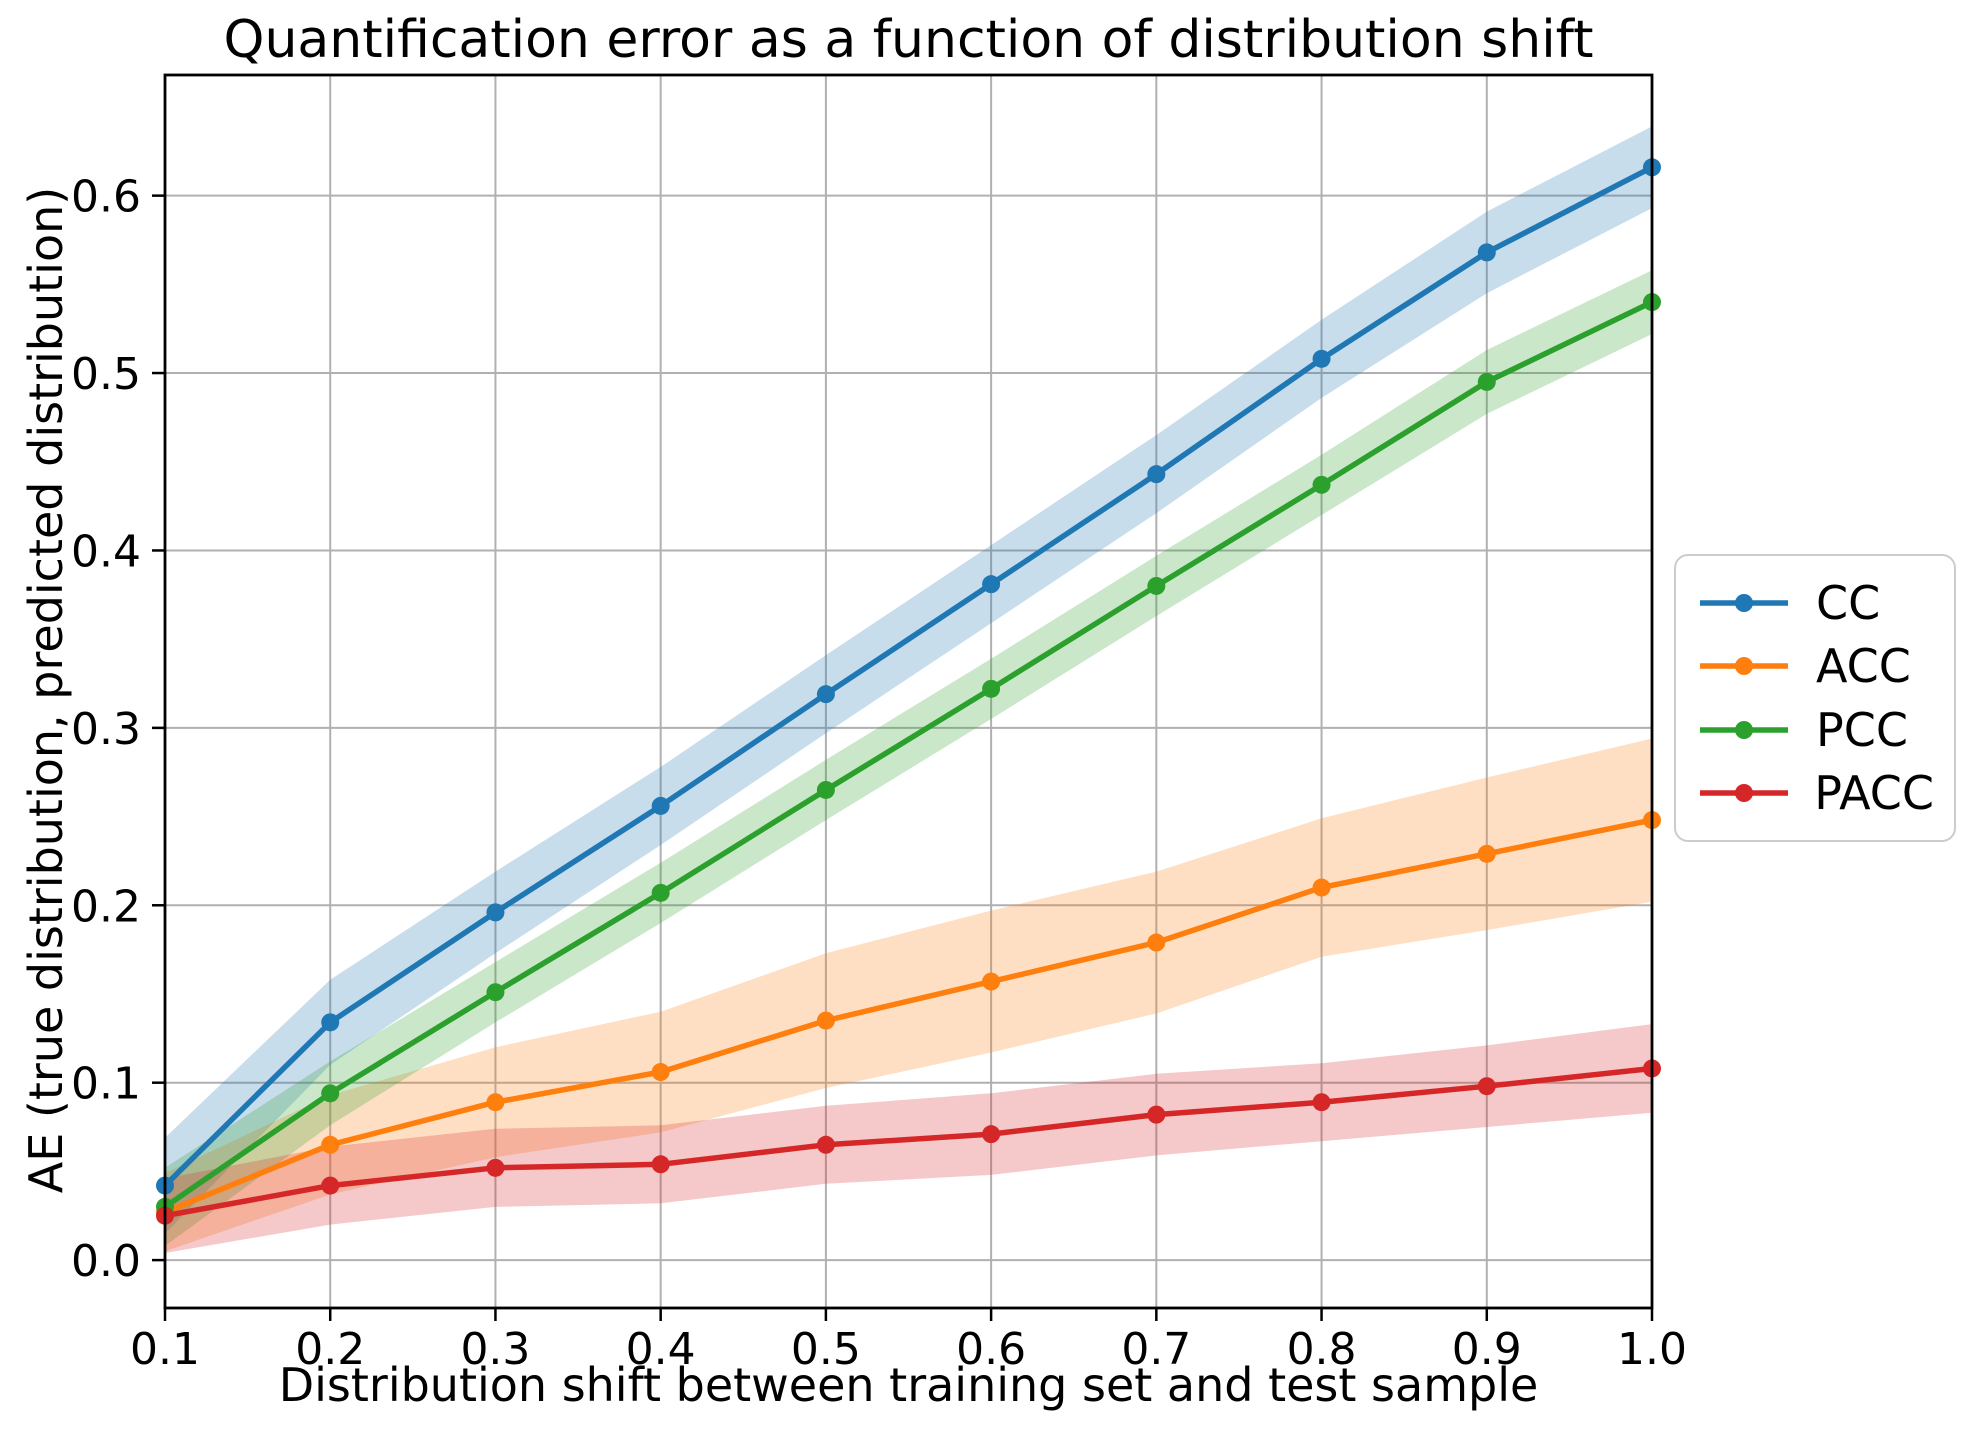 Image resolution: width=1969 pixels, height=1446 pixels. Describe the element at coordinates (991, 1349) in the screenshot. I see `x-tick-label: 0.6` at that location.